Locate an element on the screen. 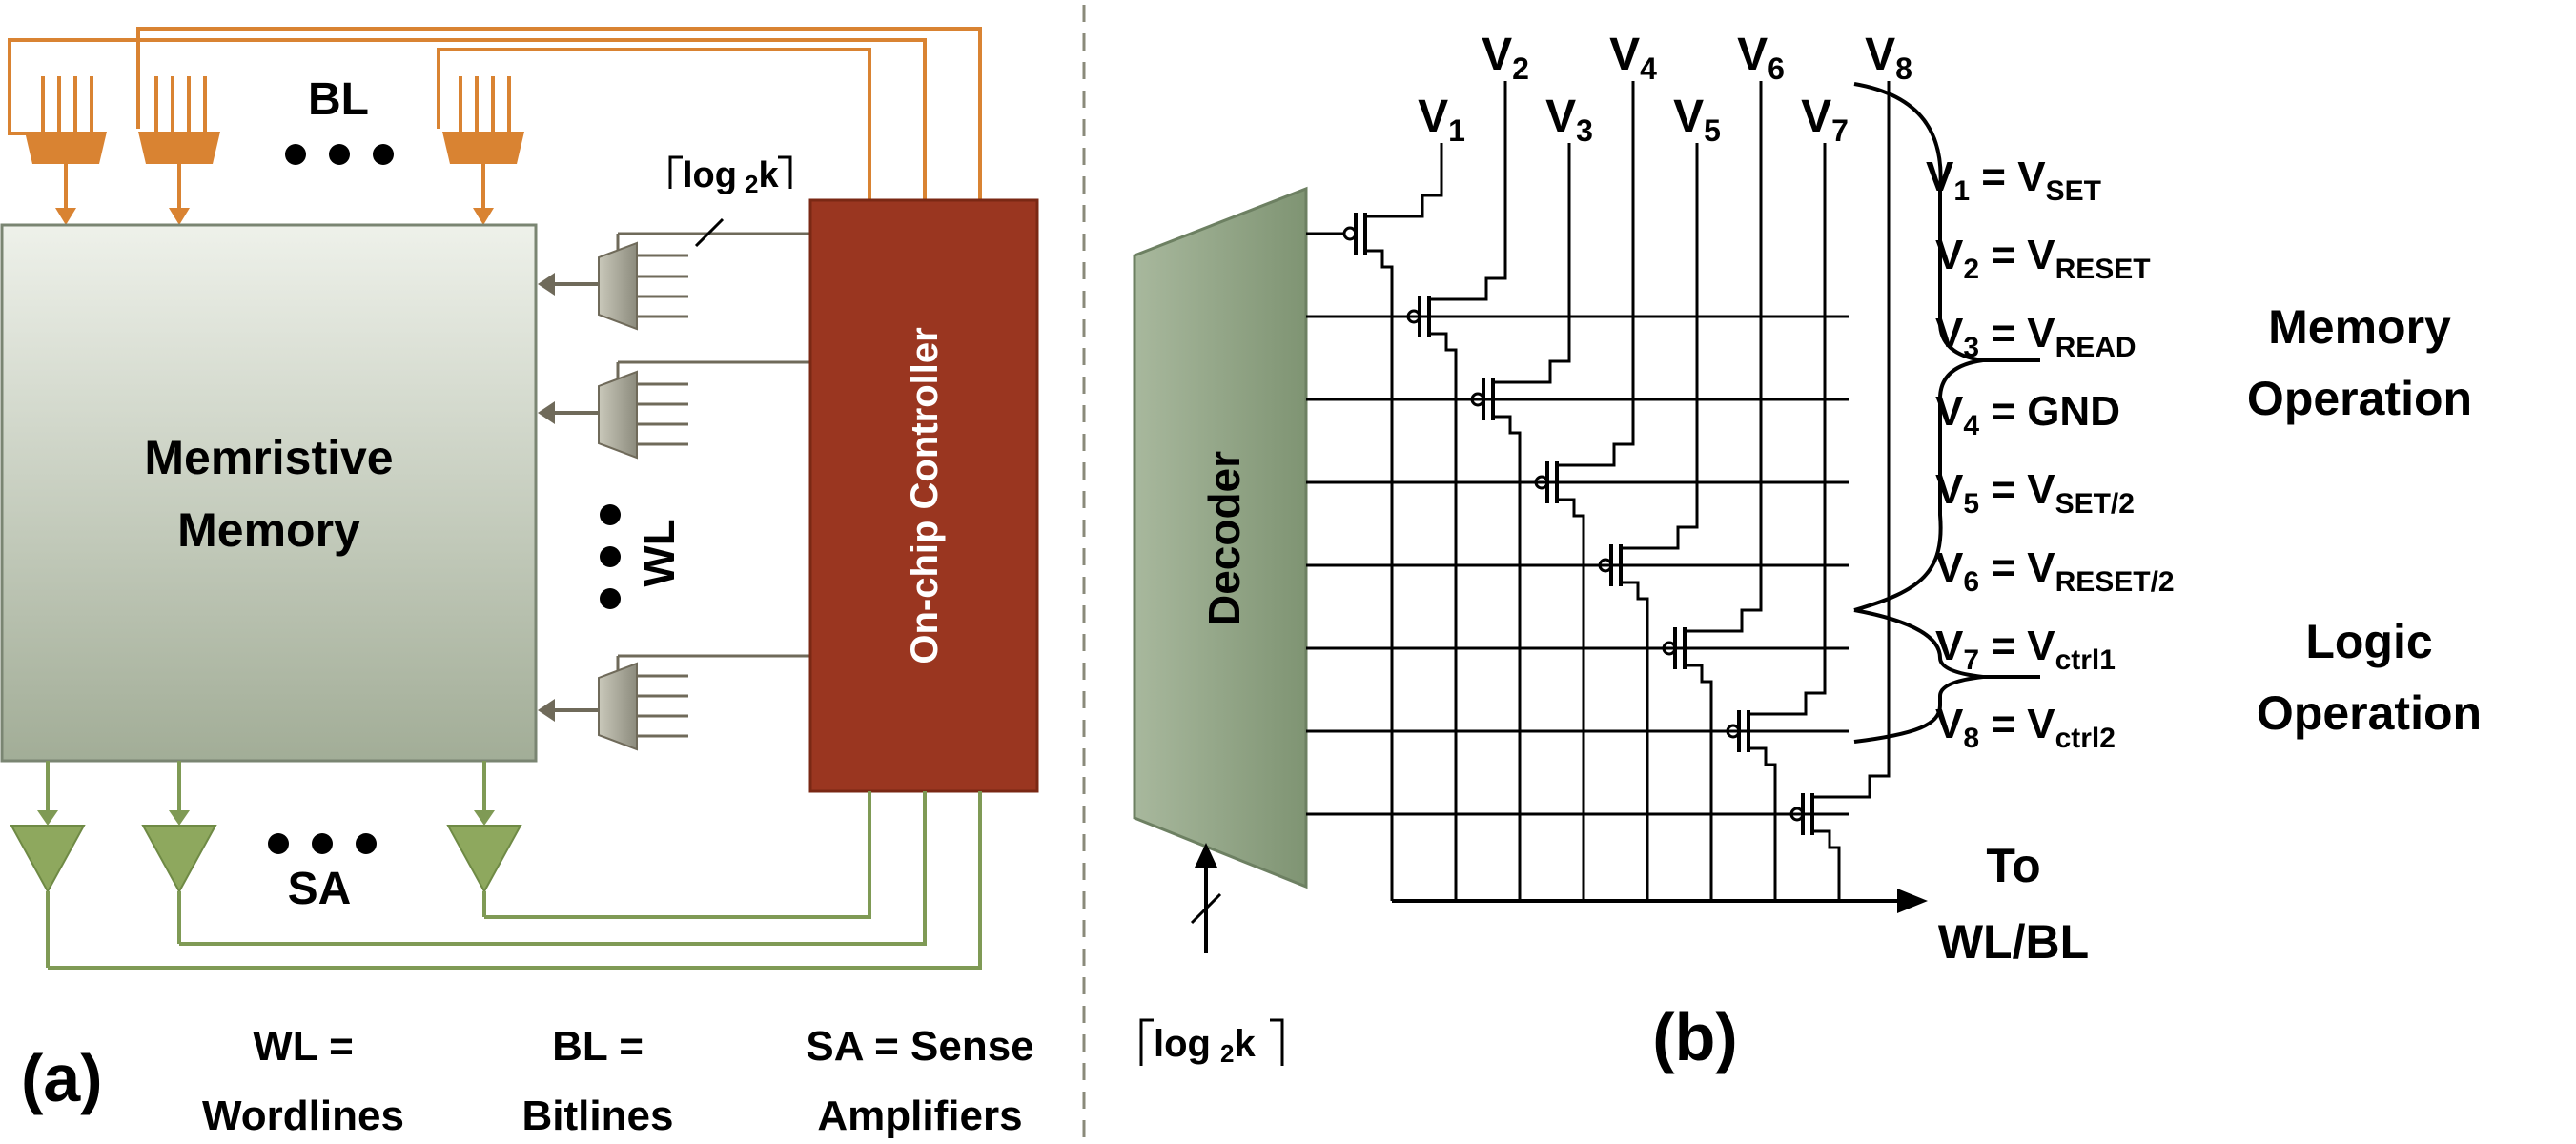 The height and width of the screenshot is (1144, 2576). memory-operation-brace is located at coordinates (1919, 347).